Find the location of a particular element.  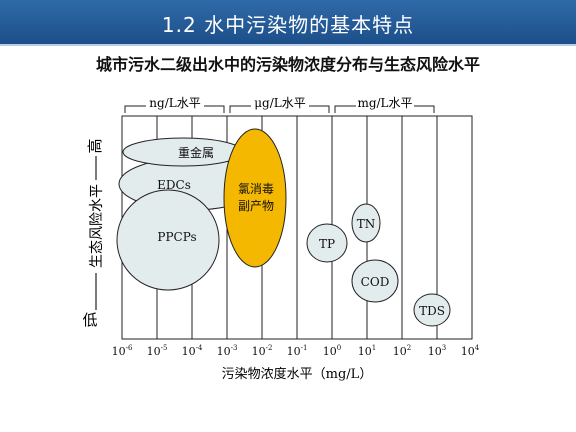

x-tick-label: 10⁻⁶ is located at coordinates (122, 351).